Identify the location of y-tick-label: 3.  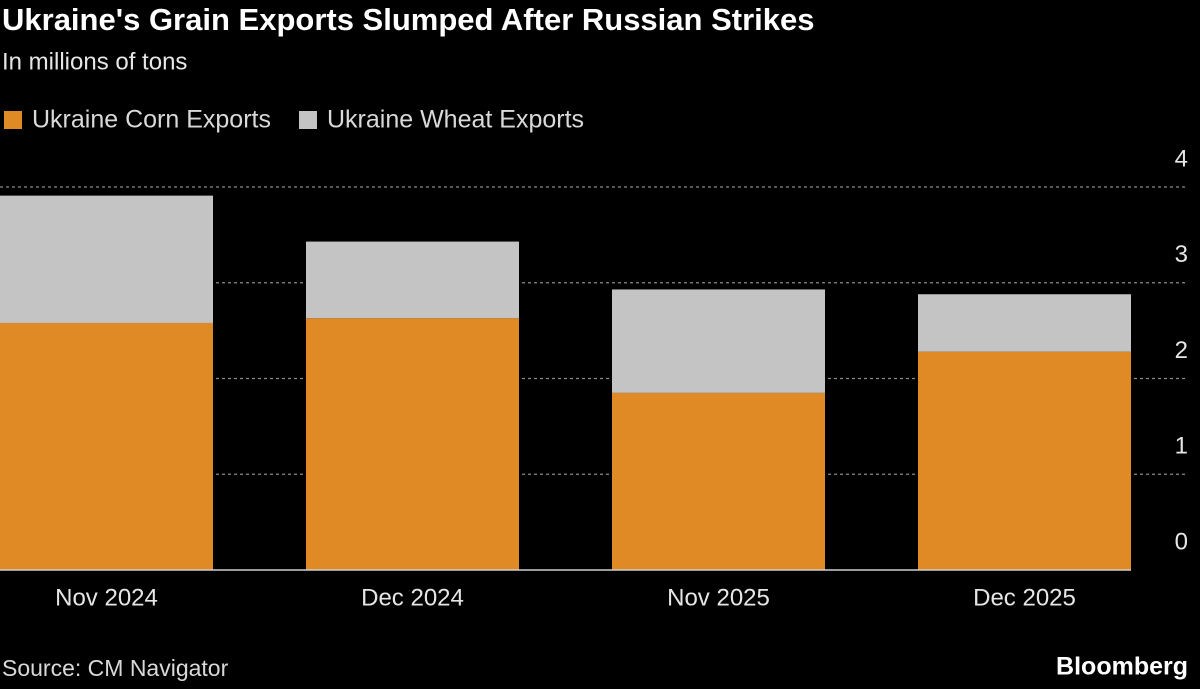
(1181, 254).